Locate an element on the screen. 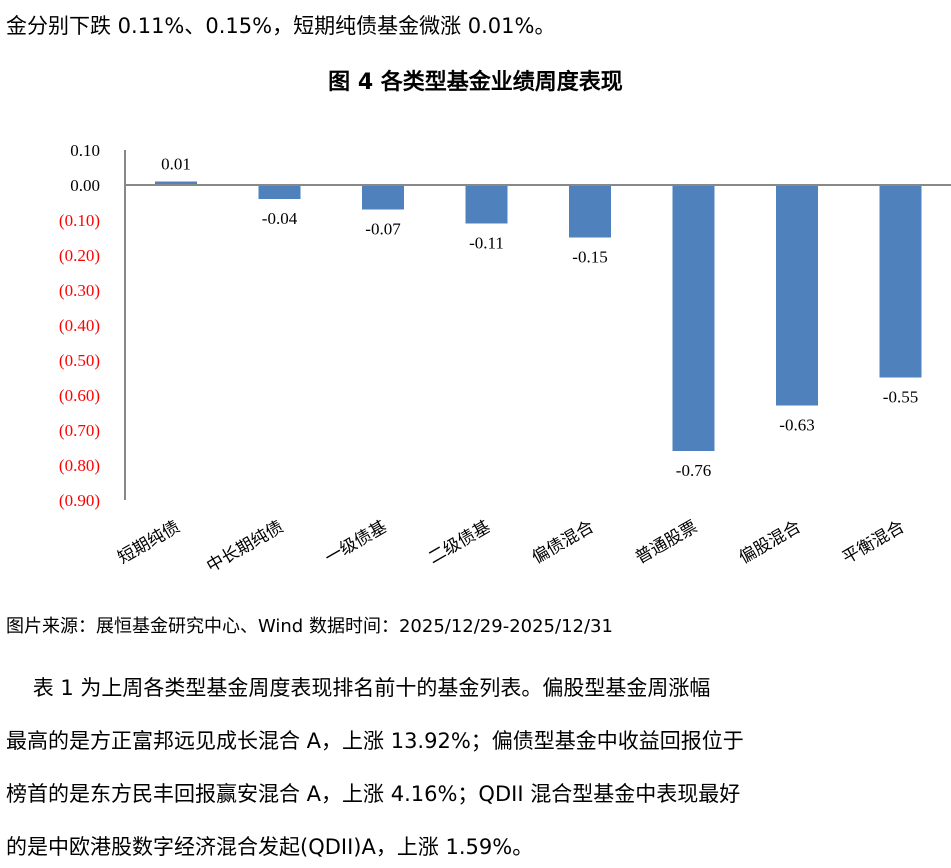 Image resolution: width=951 pixels, height=868 pixels. y-tick-label: (0.30) is located at coordinates (79, 290).